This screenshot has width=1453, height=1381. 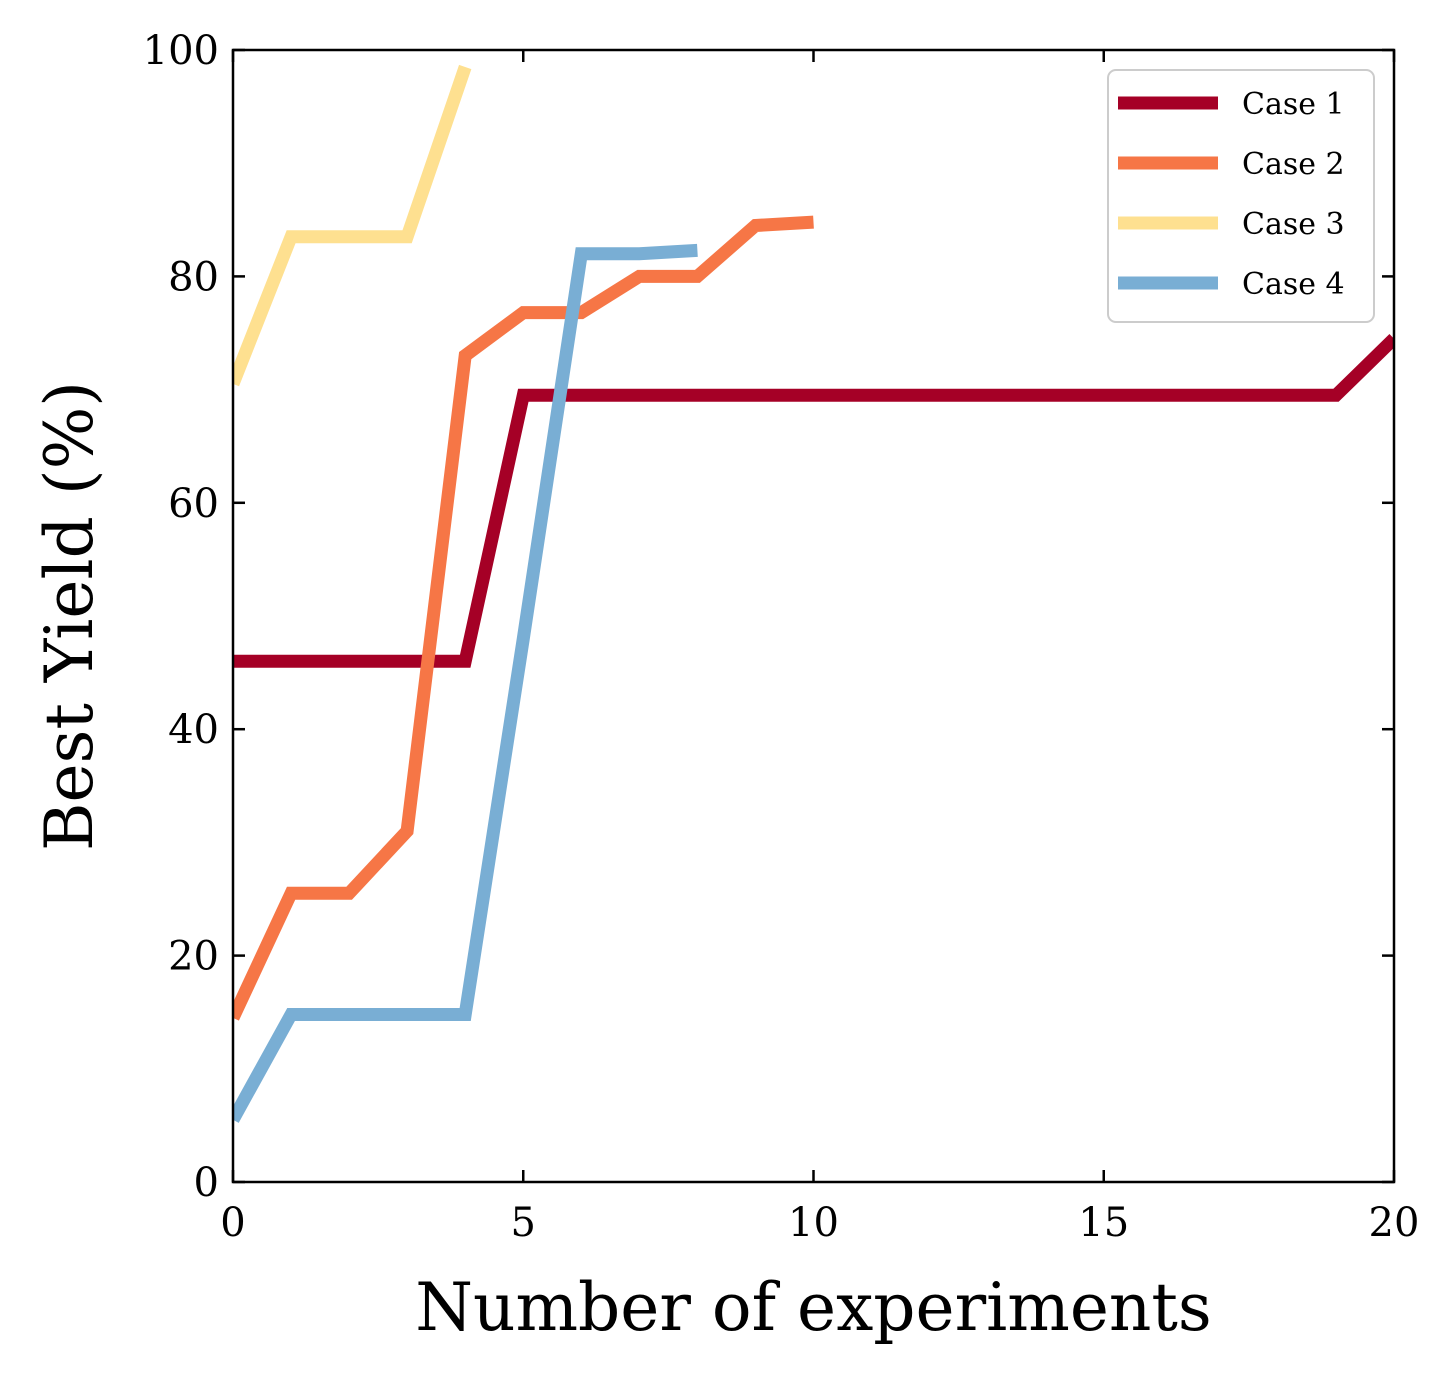 What do you see at coordinates (1103, 1223) in the screenshot?
I see `x-tick-label: 15` at bounding box center [1103, 1223].